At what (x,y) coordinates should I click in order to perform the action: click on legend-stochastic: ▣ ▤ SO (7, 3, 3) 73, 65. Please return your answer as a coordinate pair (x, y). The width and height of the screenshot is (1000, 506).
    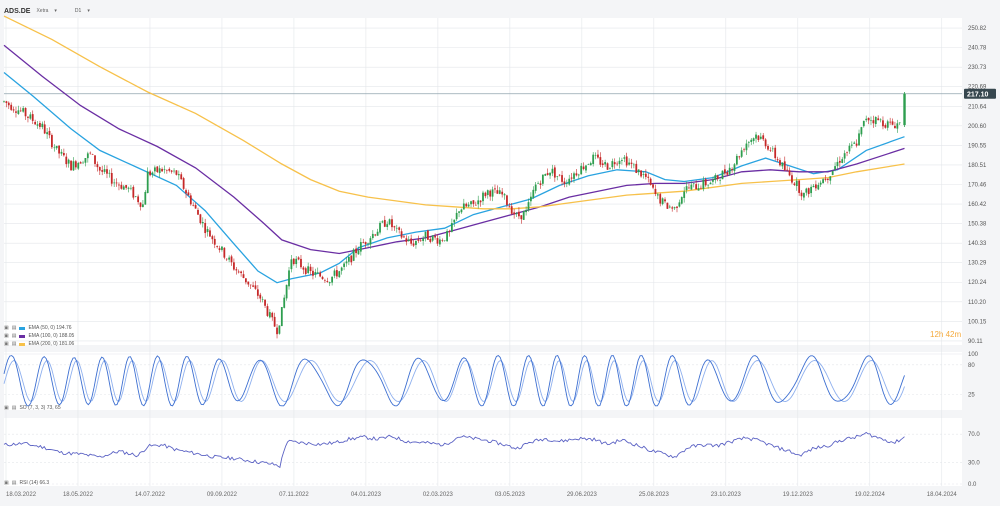
    Looking at the image, I should click on (32, 408).